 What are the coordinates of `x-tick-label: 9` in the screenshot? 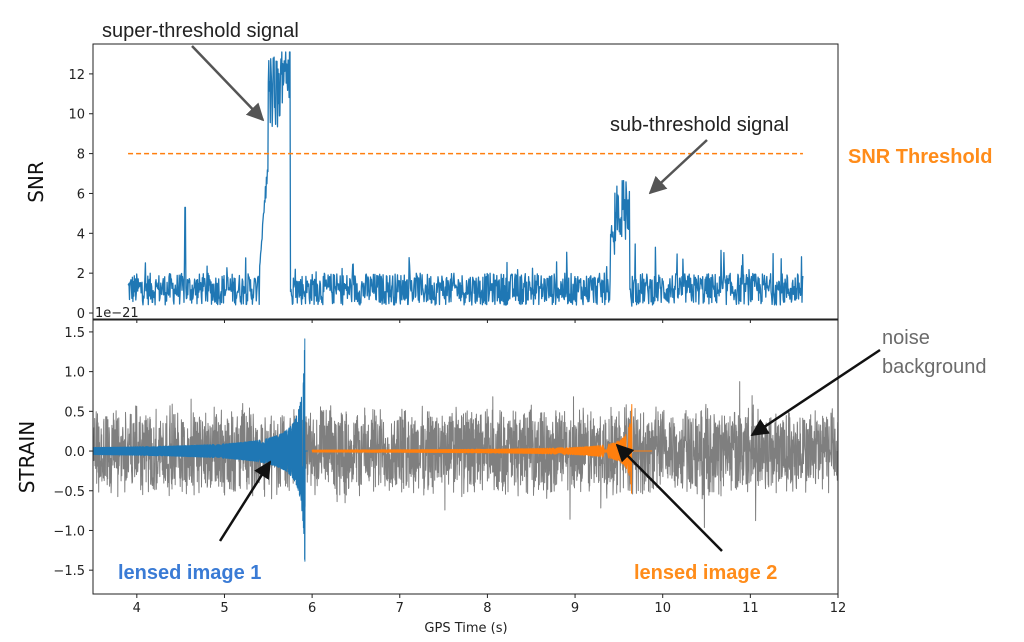 It's located at (575, 608).